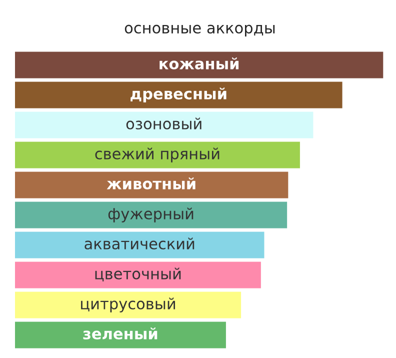 This screenshot has height=358, width=396. What do you see at coordinates (199, 30) in the screenshot?
I see `chart-title: основные аккорды` at bounding box center [199, 30].